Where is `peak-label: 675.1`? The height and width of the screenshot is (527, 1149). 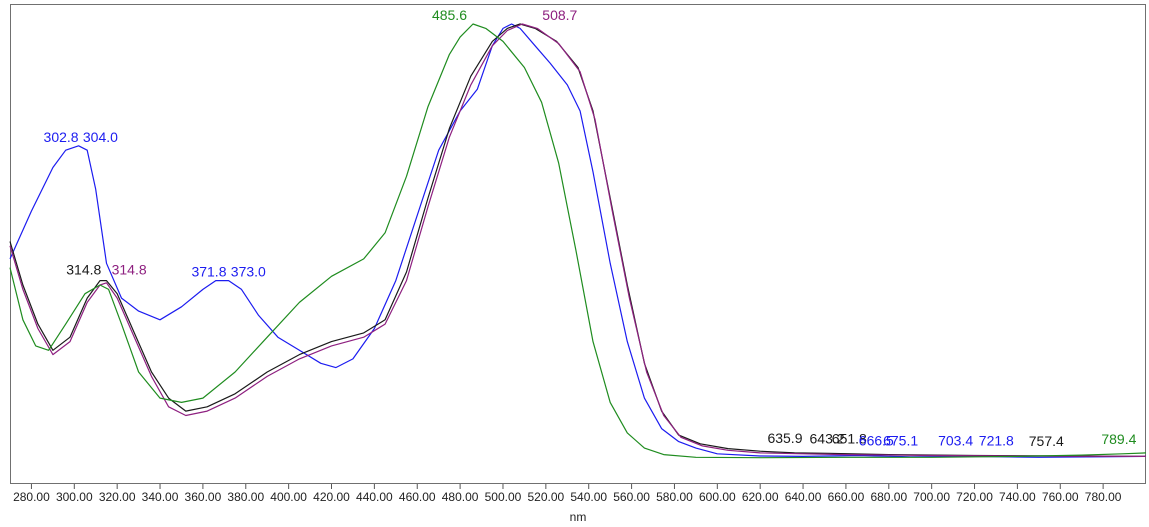
peak-label: 675.1 is located at coordinates (900, 441).